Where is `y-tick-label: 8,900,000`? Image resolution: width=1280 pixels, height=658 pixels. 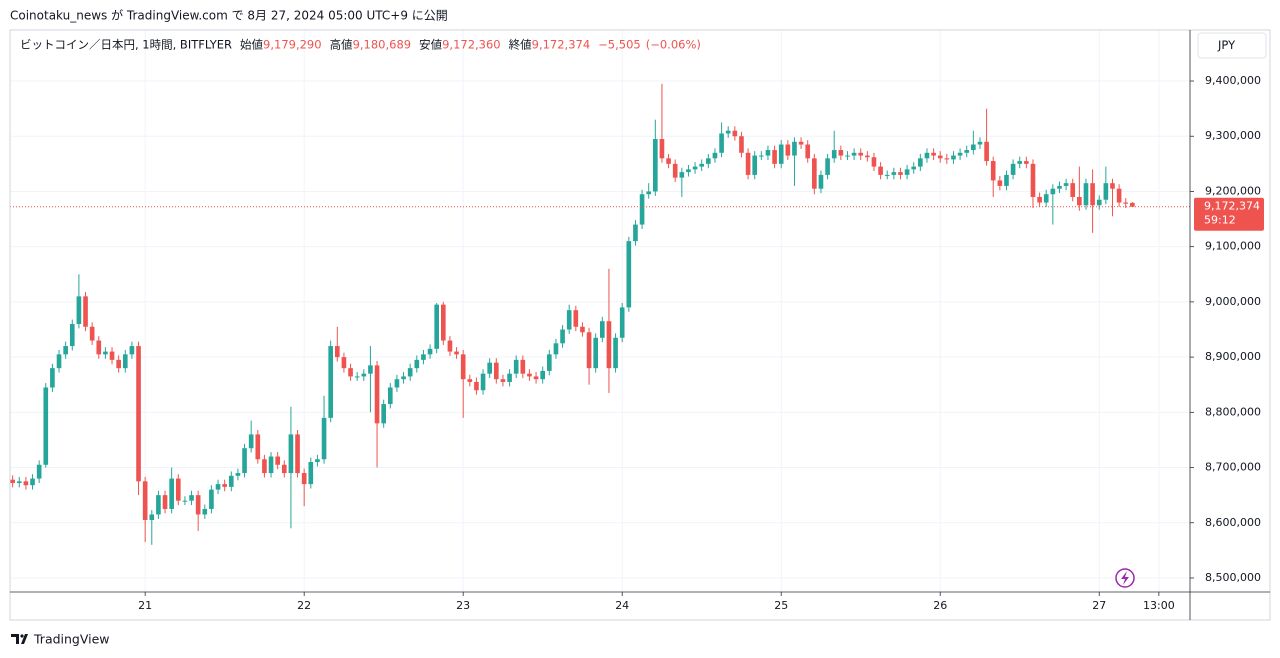 y-tick-label: 8,900,000 is located at coordinates (1233, 356).